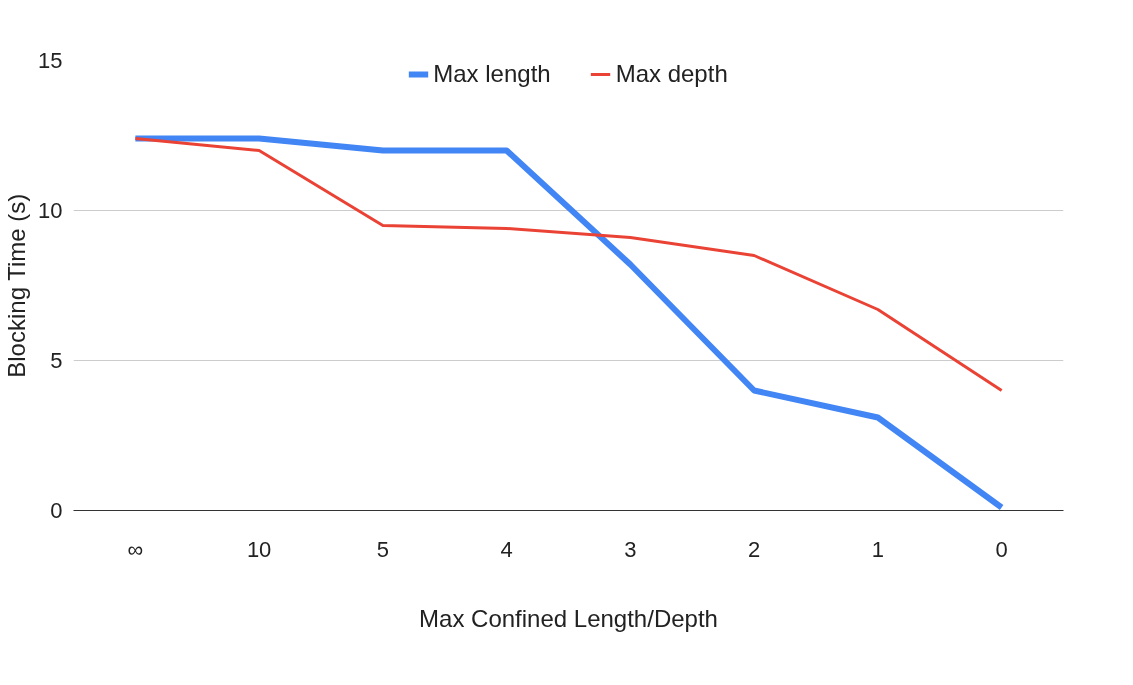 The image size is (1133, 685). What do you see at coordinates (1001, 549) in the screenshot?
I see `x-tick-label: 0` at bounding box center [1001, 549].